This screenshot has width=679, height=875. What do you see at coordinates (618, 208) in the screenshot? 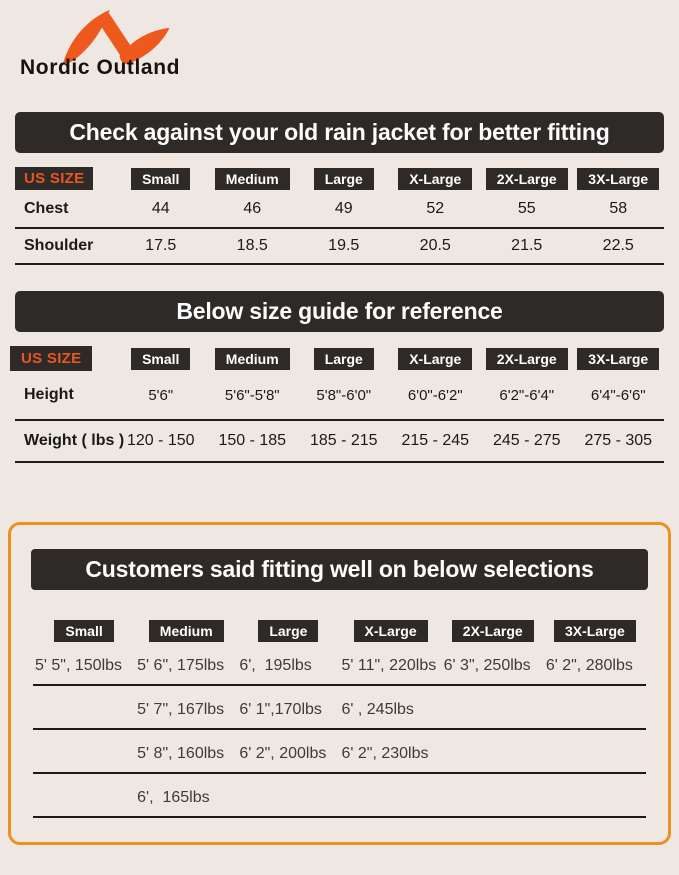
I see `chest-3xlarge: 58` at bounding box center [618, 208].